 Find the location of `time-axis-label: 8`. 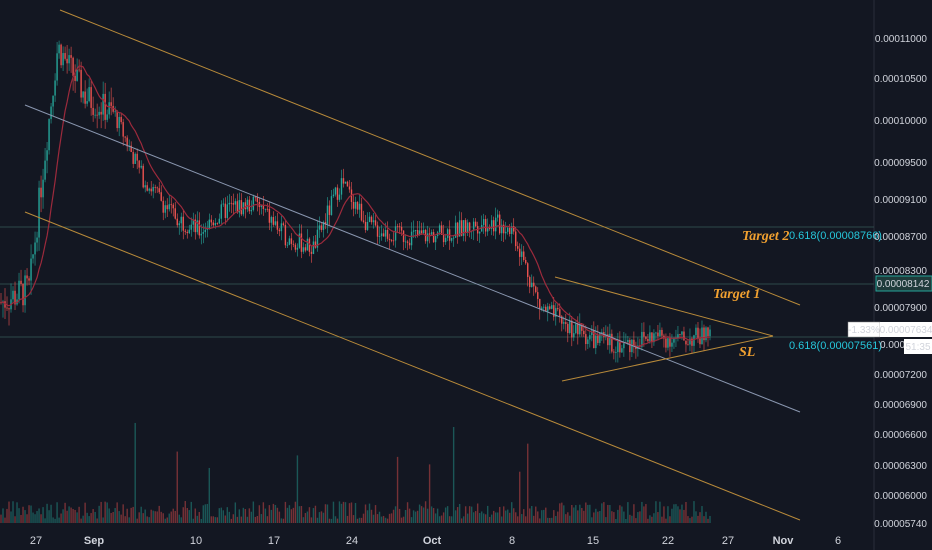

time-axis-label: 8 is located at coordinates (512, 541).